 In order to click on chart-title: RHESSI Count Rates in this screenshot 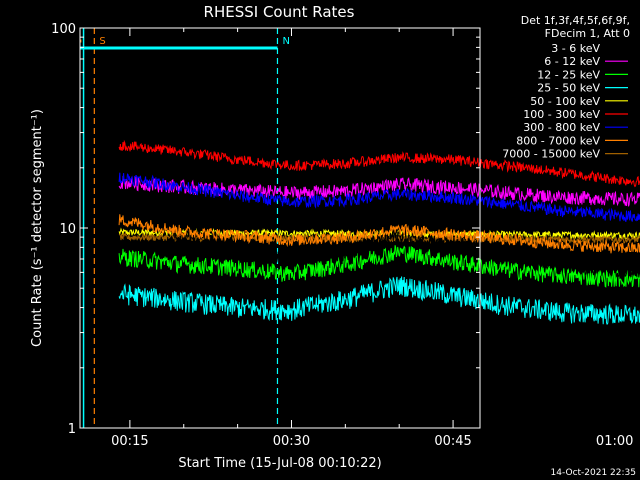, I will do `click(279, 12)`.